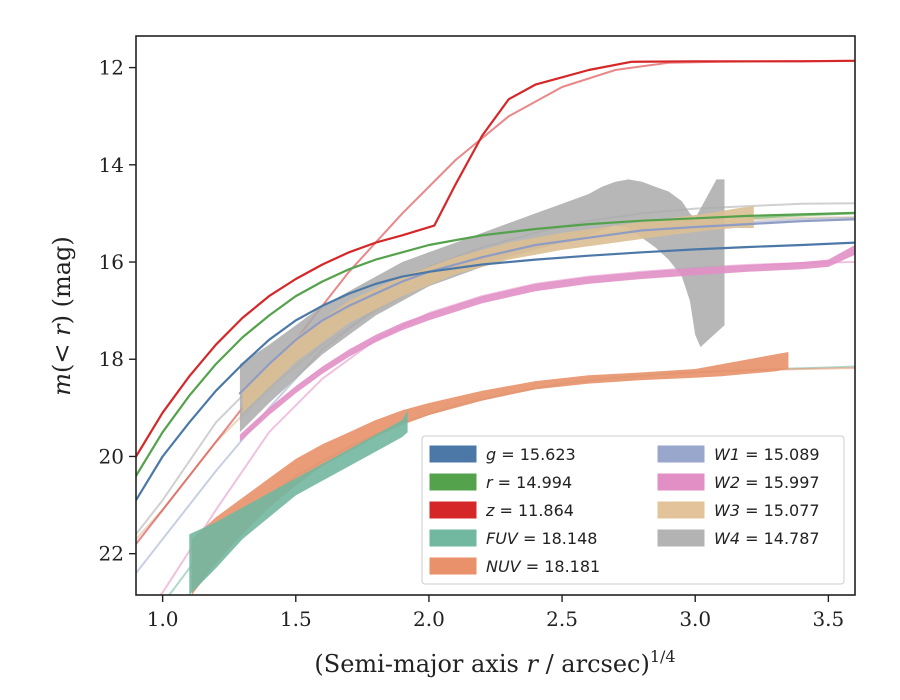 The height and width of the screenshot is (700, 900). I want to click on x-tick-label: 1.0, so click(163, 619).